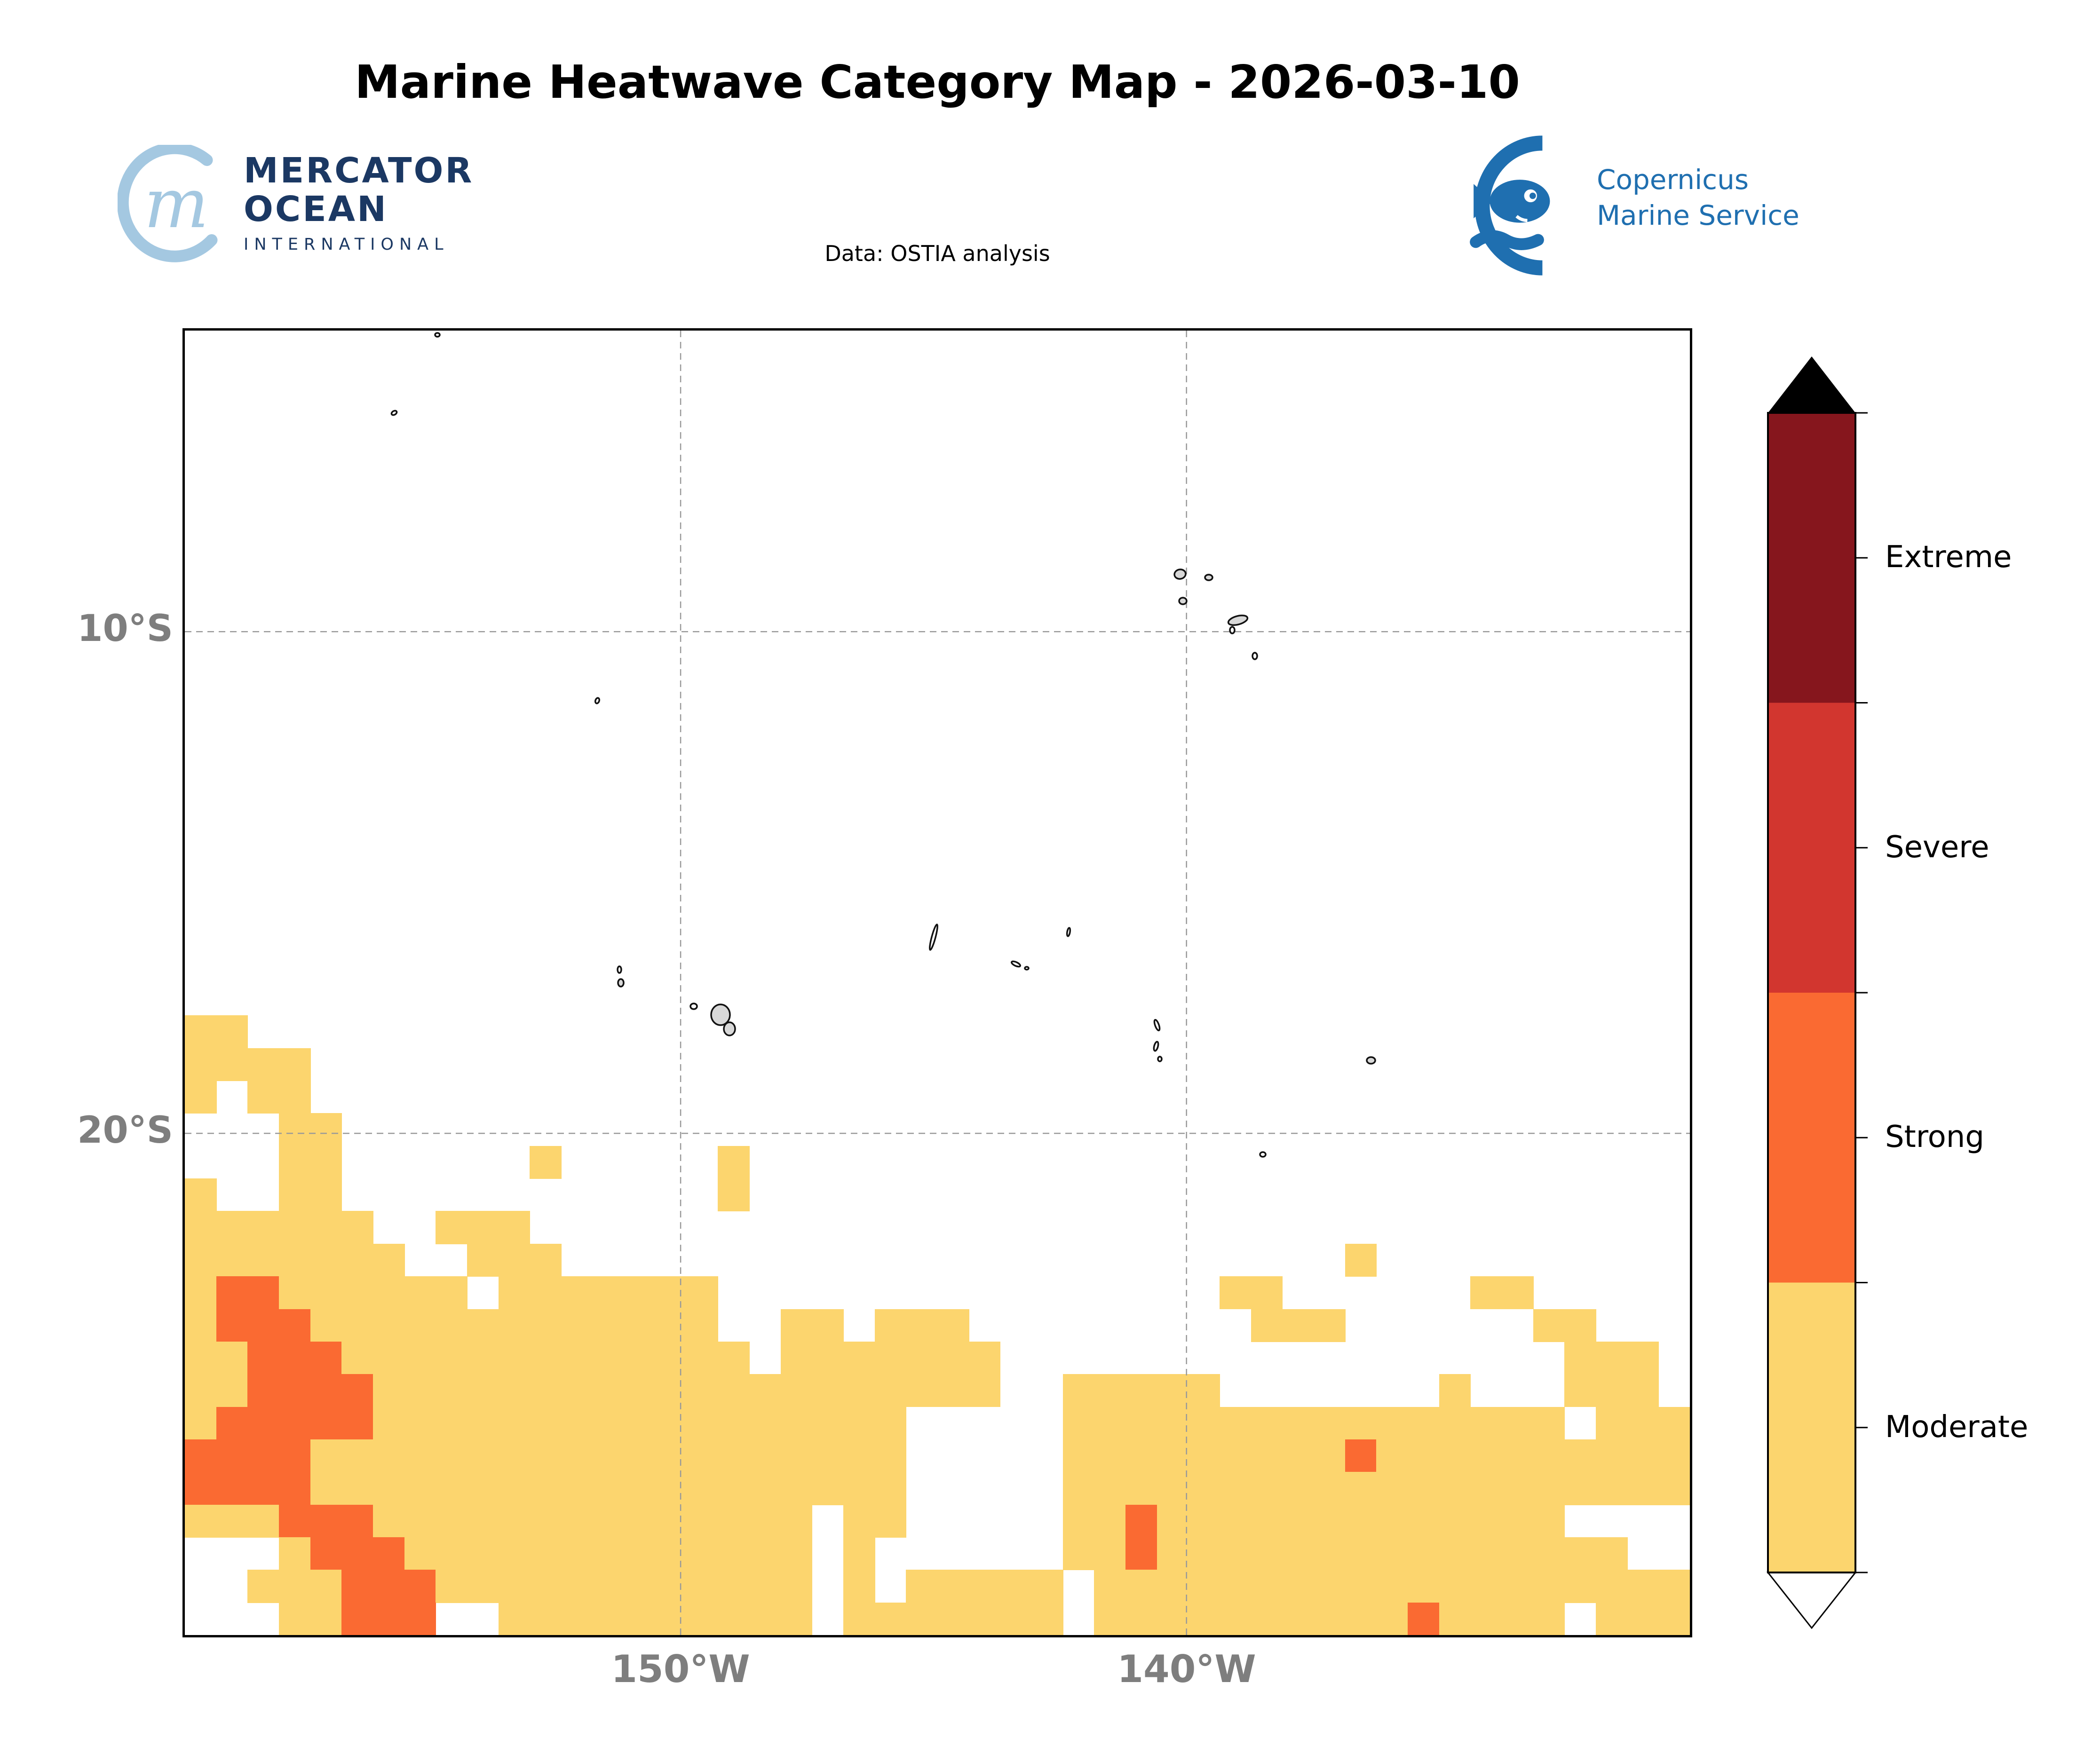 This screenshot has width=2100, height=1754. Describe the element at coordinates (167, 202) in the screenshot. I see `mercator-monogram-icon: m` at that location.